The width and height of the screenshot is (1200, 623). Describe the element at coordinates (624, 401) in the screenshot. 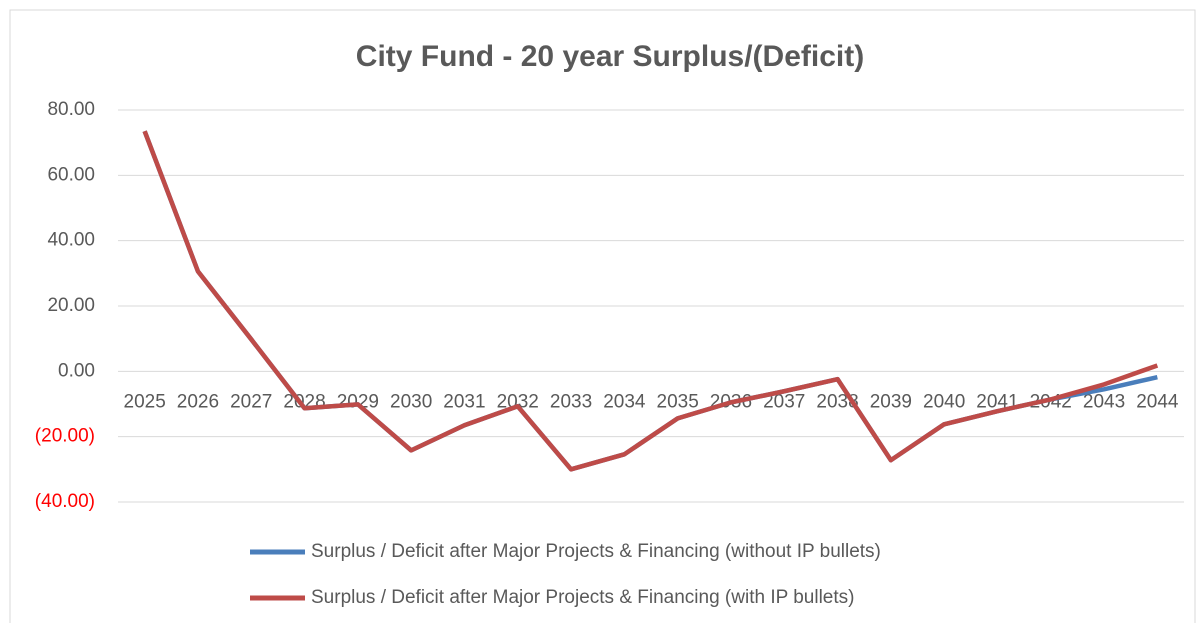

I see `x-tick-label: 2034` at that location.